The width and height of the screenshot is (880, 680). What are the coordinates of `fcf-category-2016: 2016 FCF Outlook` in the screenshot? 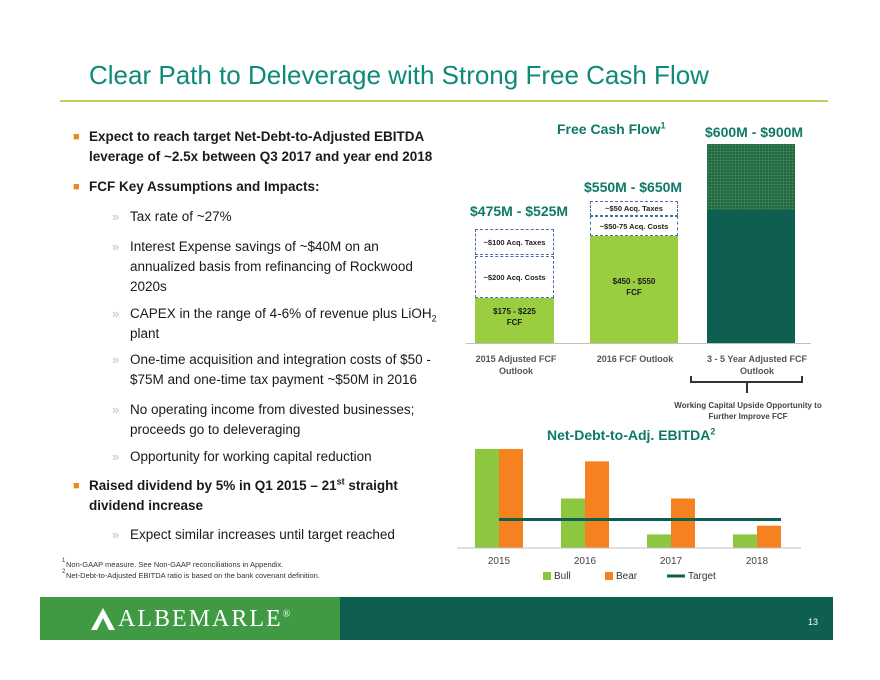 It's located at (635, 359).